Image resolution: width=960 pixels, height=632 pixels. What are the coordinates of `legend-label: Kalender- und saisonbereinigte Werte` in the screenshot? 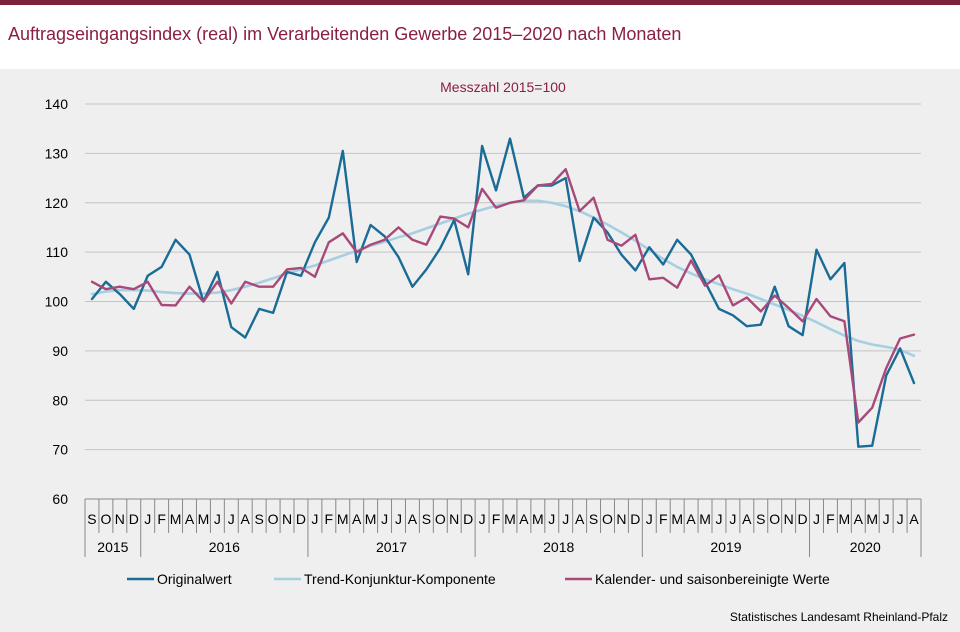 It's located at (712, 579).